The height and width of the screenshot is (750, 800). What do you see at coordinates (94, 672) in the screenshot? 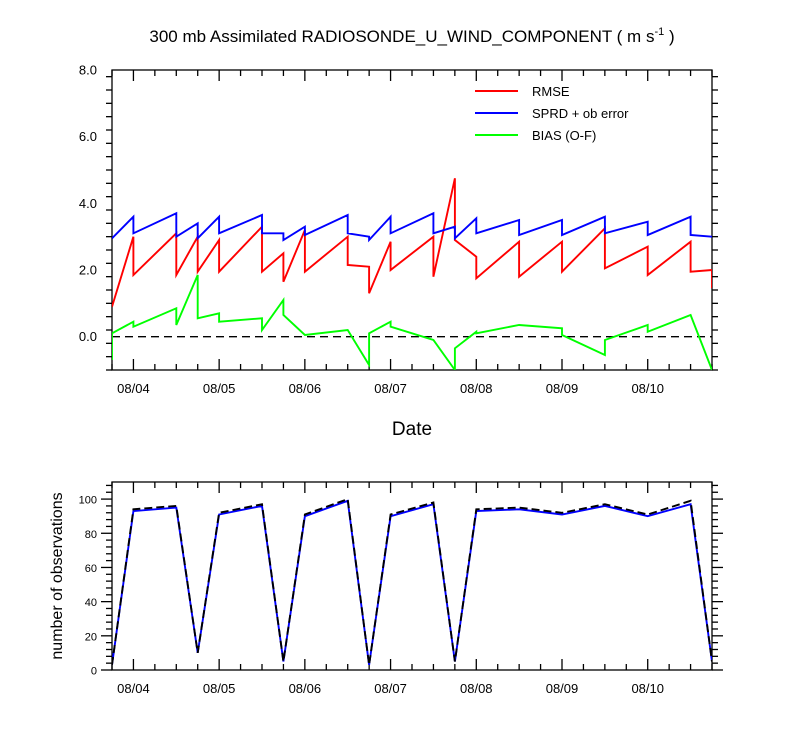
I see `y-tick-label: 0` at bounding box center [94, 672].